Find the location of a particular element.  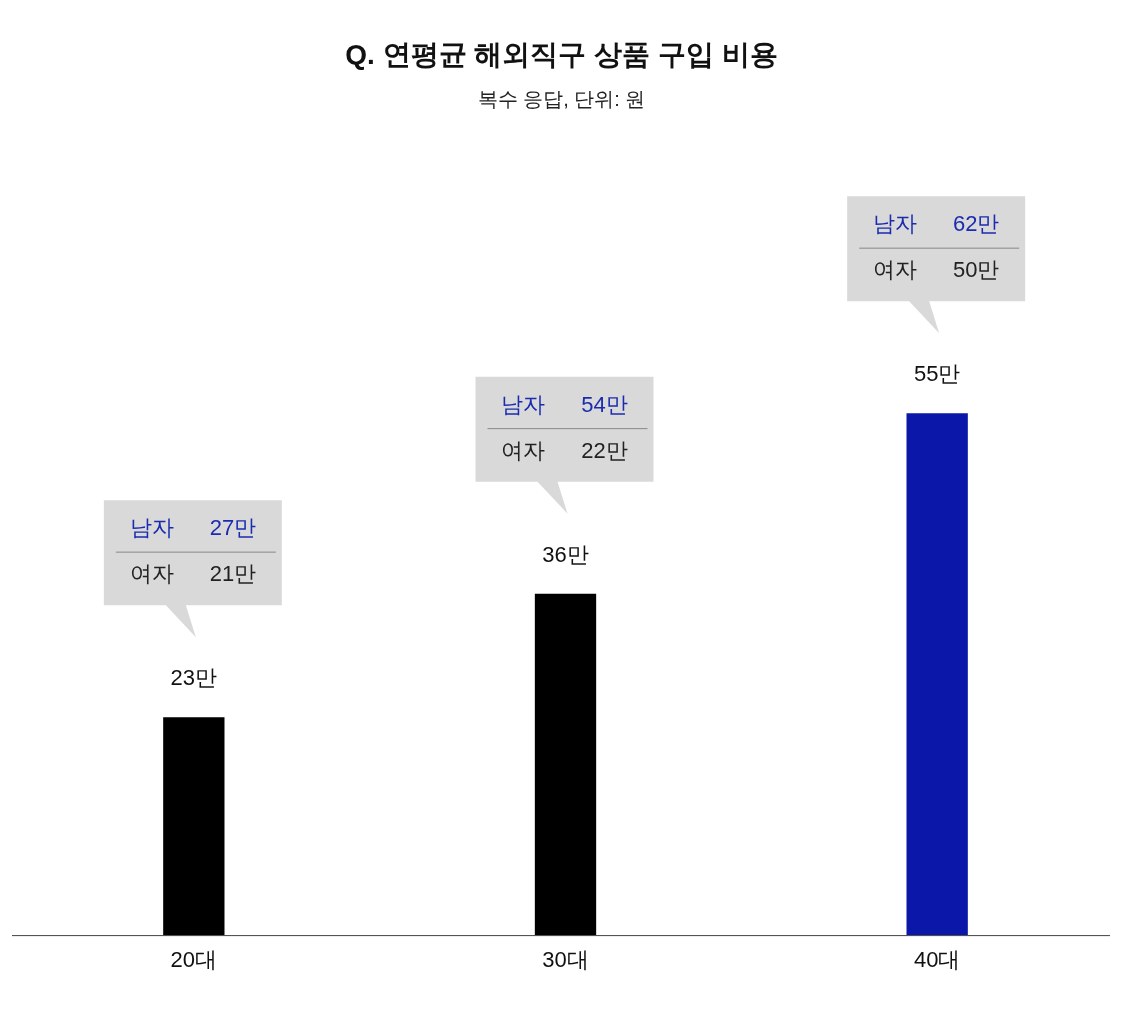

chart-title: Q. 연평균 해외직구 상품 구입 비용 is located at coordinates (561, 55).